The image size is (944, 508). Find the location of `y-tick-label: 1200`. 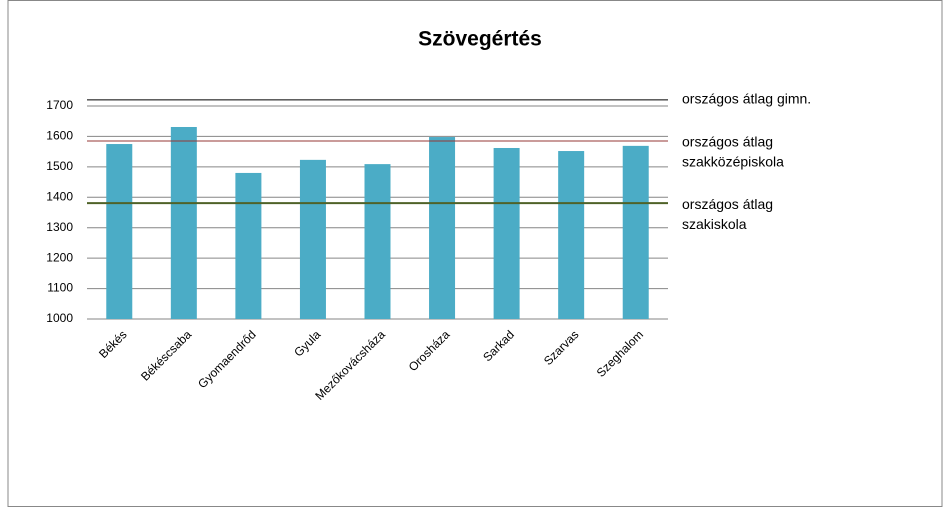

y-tick-label: 1200 is located at coordinates (59, 257).